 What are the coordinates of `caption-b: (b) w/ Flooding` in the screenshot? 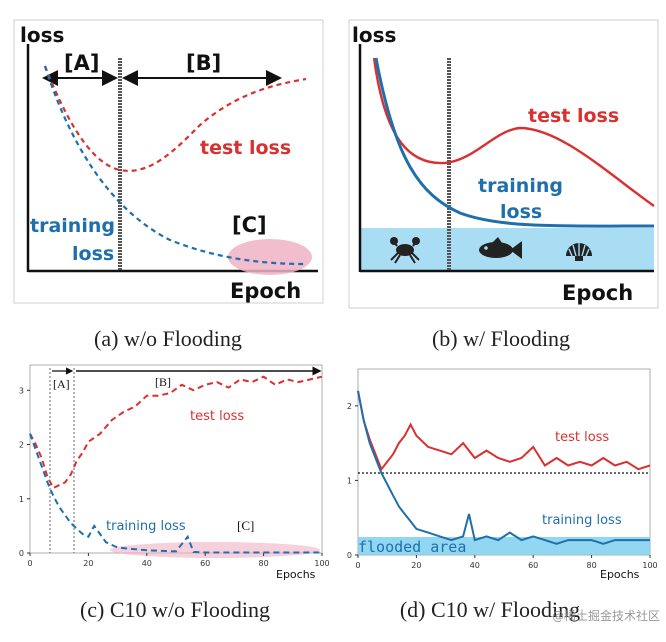 It's located at (501, 338).